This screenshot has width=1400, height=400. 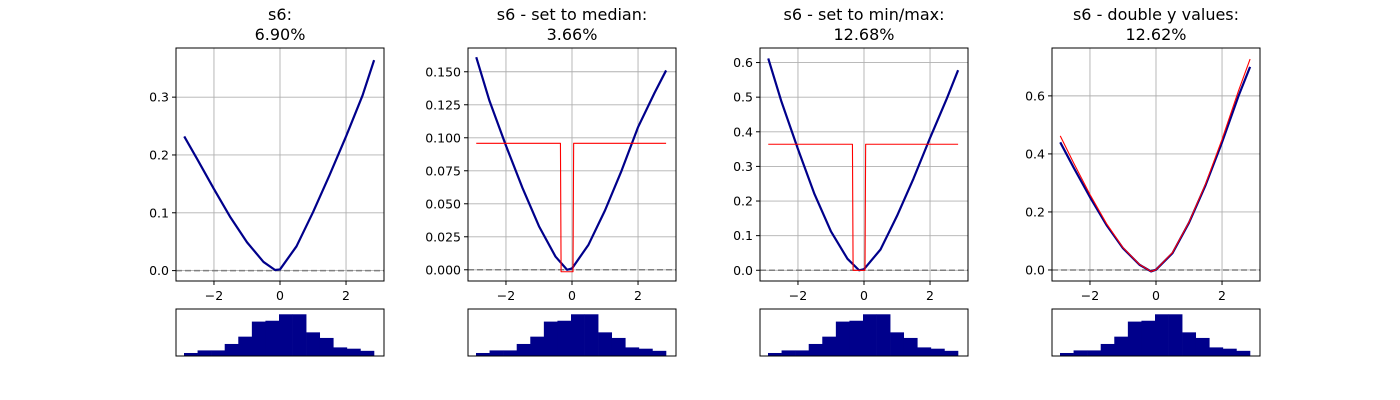 I want to click on y-tick-label: 0.025, so click(x=443, y=236).